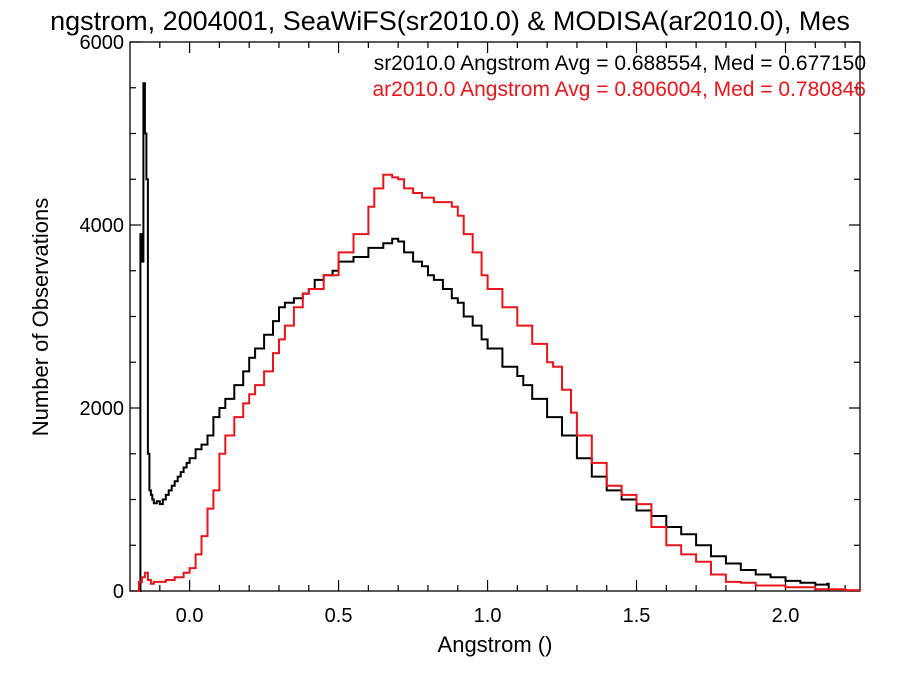 Image resolution: width=900 pixels, height=675 pixels. What do you see at coordinates (339, 616) in the screenshot?
I see `x-tick-label: 0.5` at bounding box center [339, 616].